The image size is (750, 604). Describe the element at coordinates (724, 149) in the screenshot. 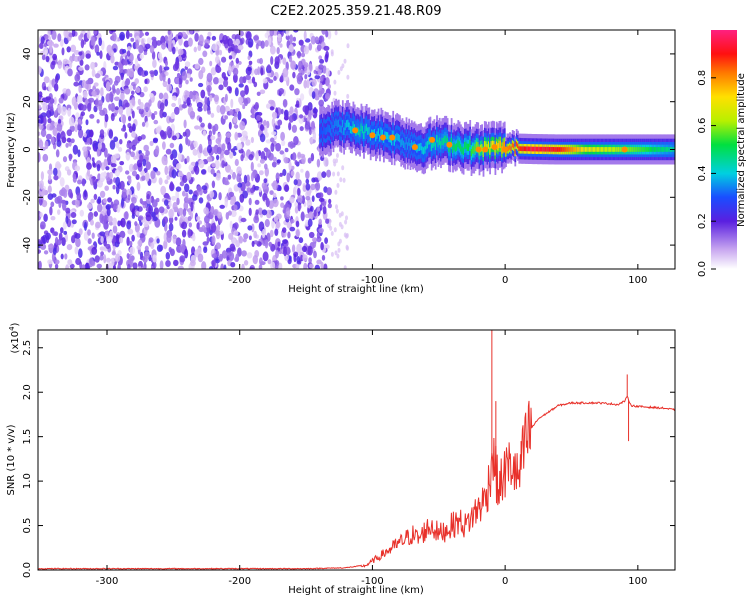

I see `colorbar-gradient` at that location.